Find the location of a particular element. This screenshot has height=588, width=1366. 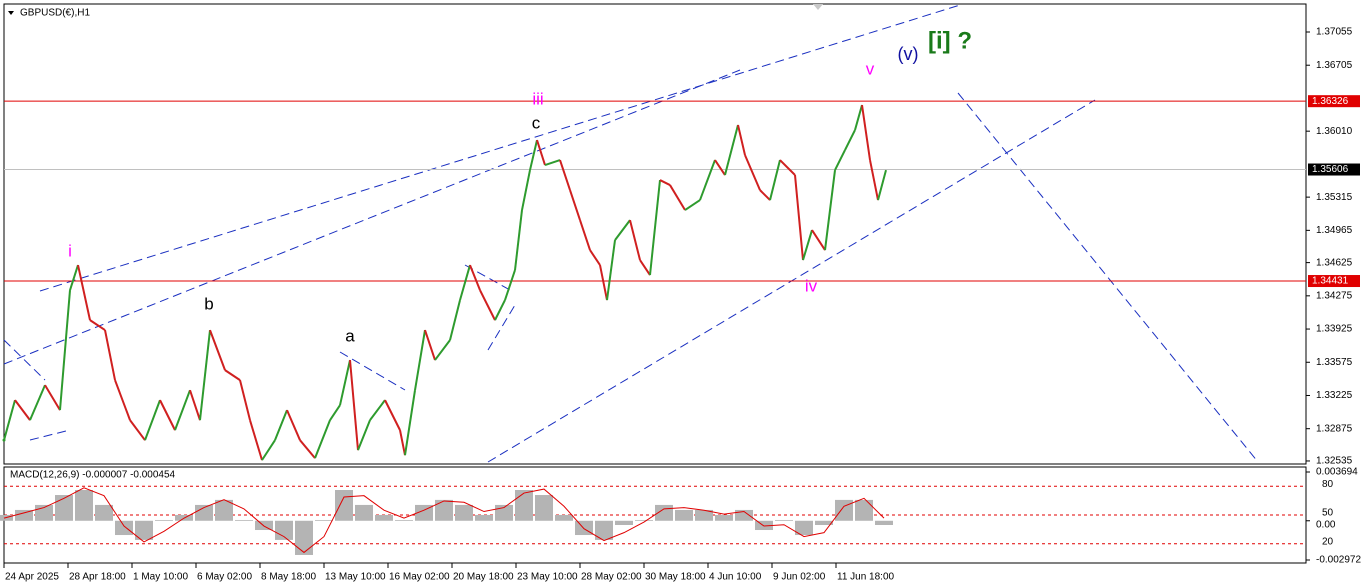

wave-label: (v) is located at coordinates (908, 54).